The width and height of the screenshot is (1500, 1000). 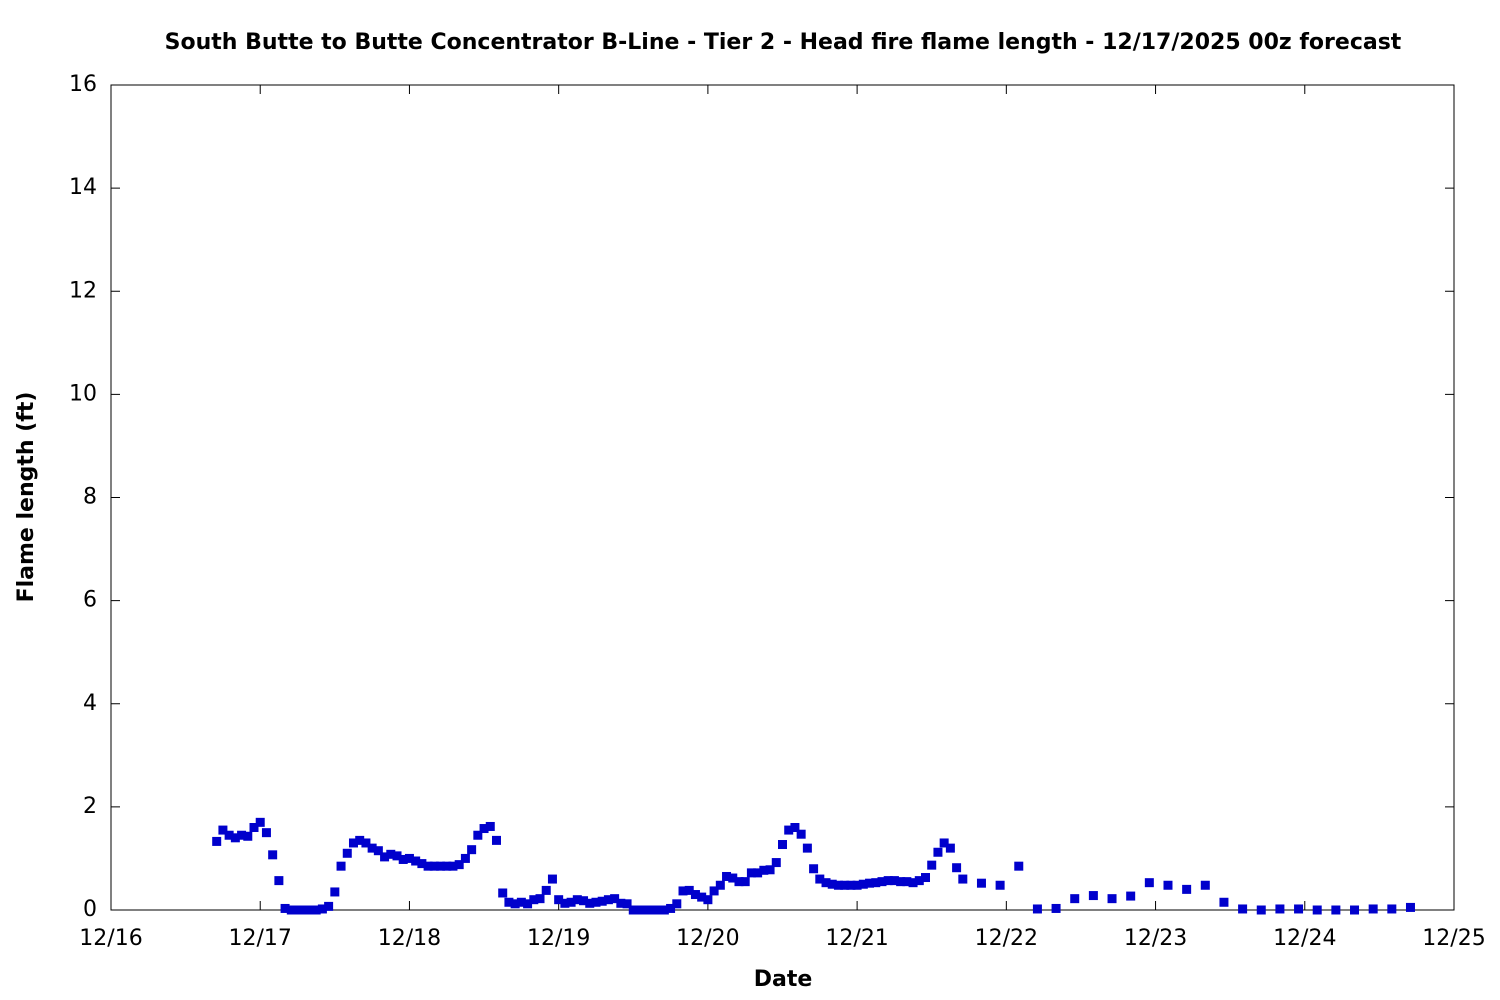 What do you see at coordinates (90, 497) in the screenshot?
I see `y-tick-label: 8` at bounding box center [90, 497].